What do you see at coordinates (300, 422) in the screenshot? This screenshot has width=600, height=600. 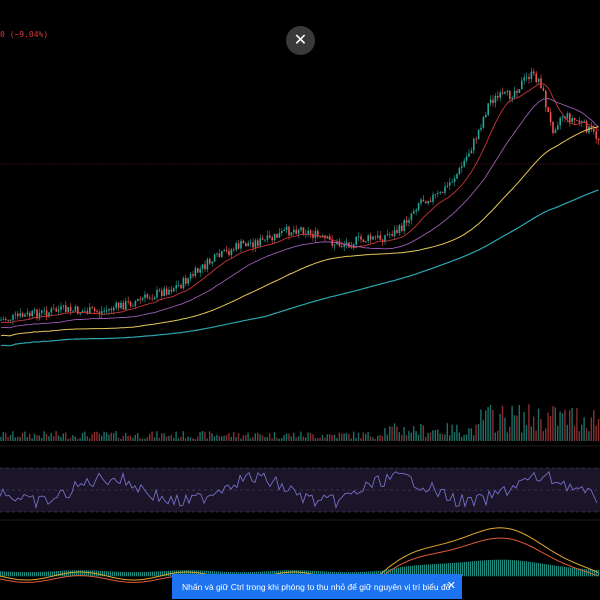 I see `volume-bars` at bounding box center [300, 422].